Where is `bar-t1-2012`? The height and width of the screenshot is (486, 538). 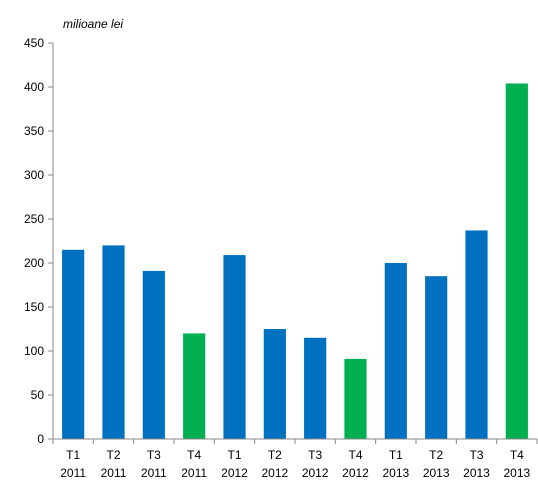 bar-t1-2012 is located at coordinates (234, 347).